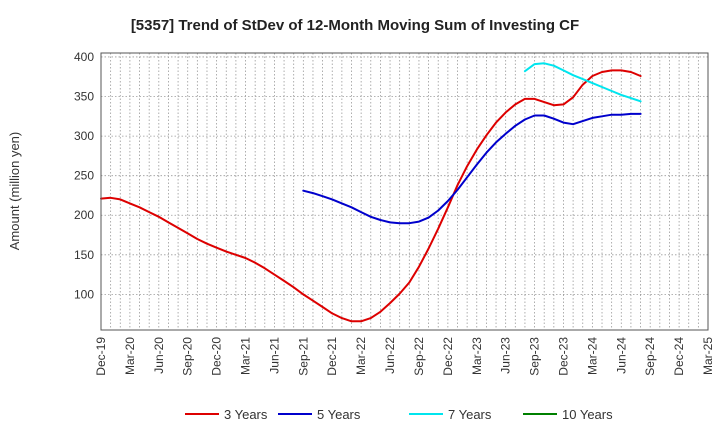  What do you see at coordinates (84, 97) in the screenshot?
I see `y-tick-label: 350` at bounding box center [84, 97].